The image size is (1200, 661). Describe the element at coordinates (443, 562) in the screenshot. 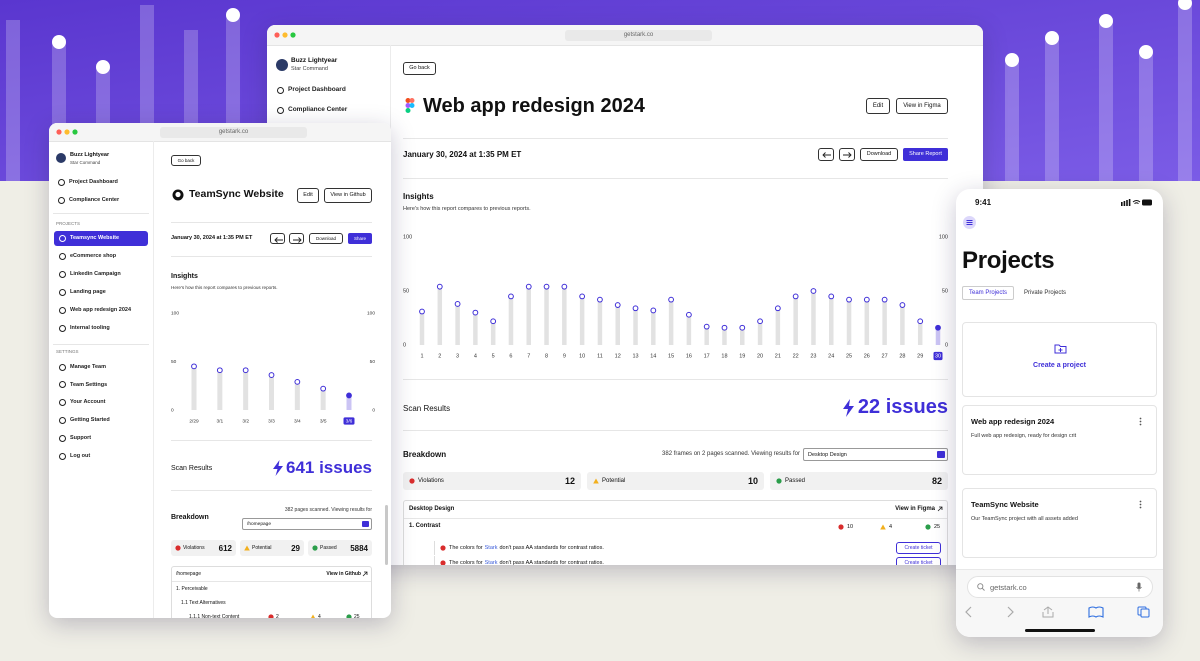

I see `issue-icon` at that location.